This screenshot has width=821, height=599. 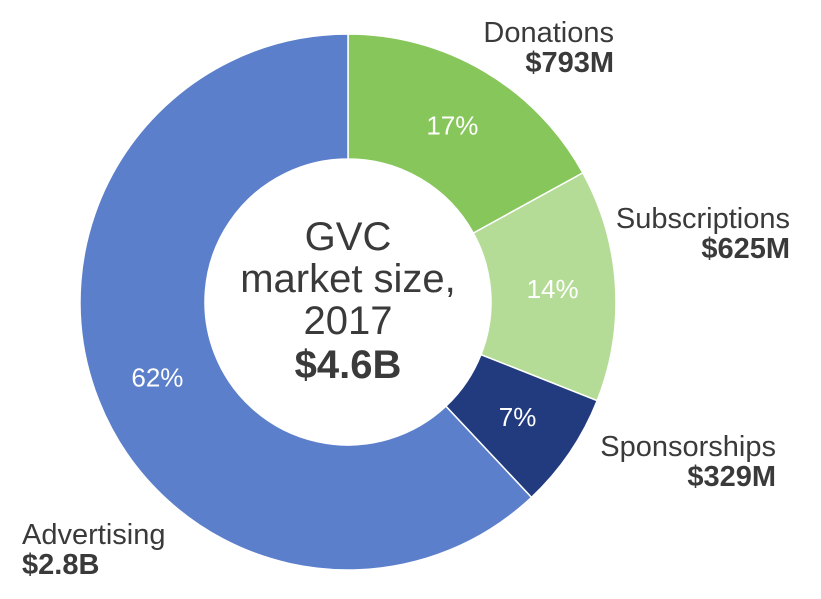 What do you see at coordinates (518, 417) in the screenshot?
I see `percent-label-sponsorships: 7%` at bounding box center [518, 417].